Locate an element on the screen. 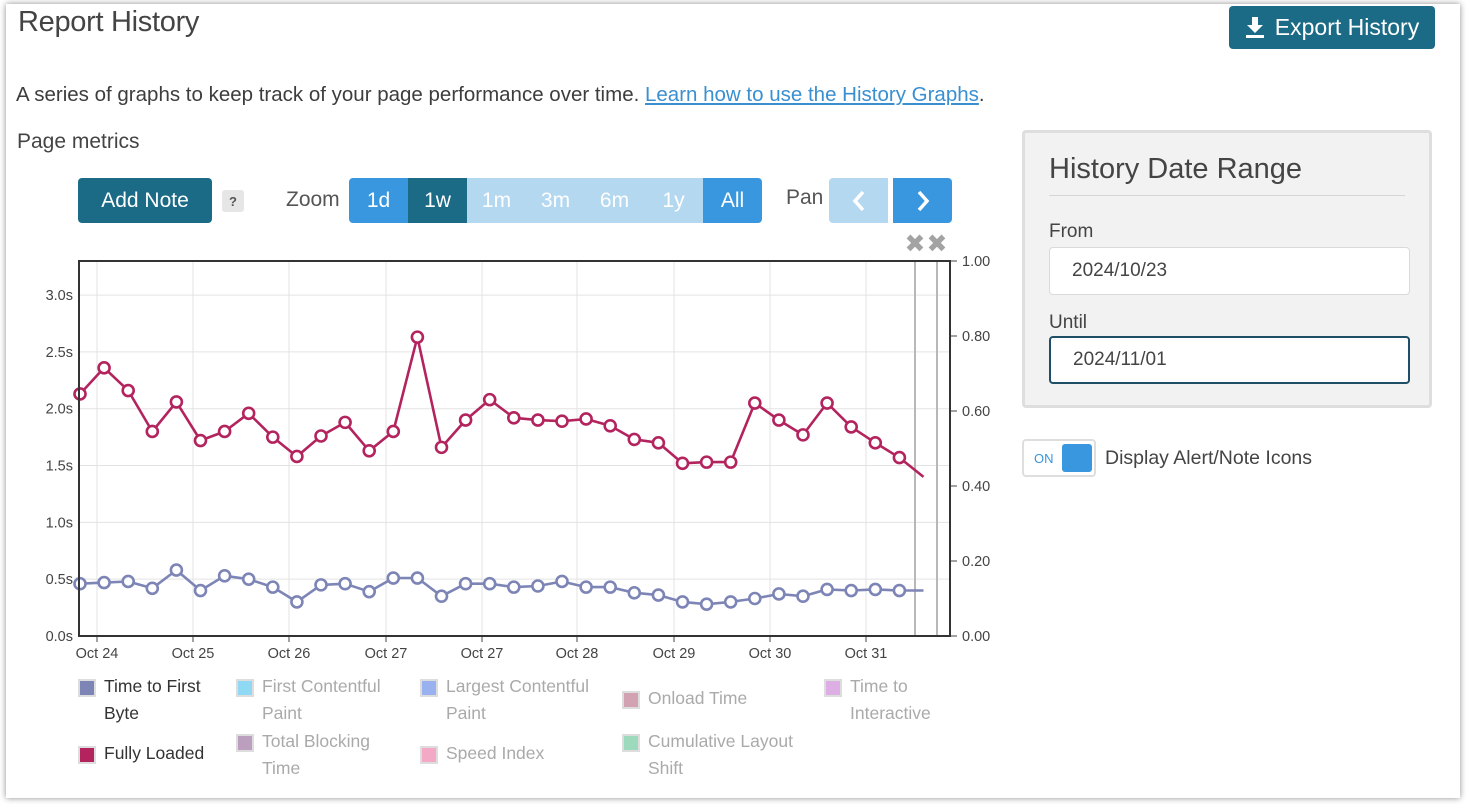  zoom-label: Zoom is located at coordinates (313, 199).